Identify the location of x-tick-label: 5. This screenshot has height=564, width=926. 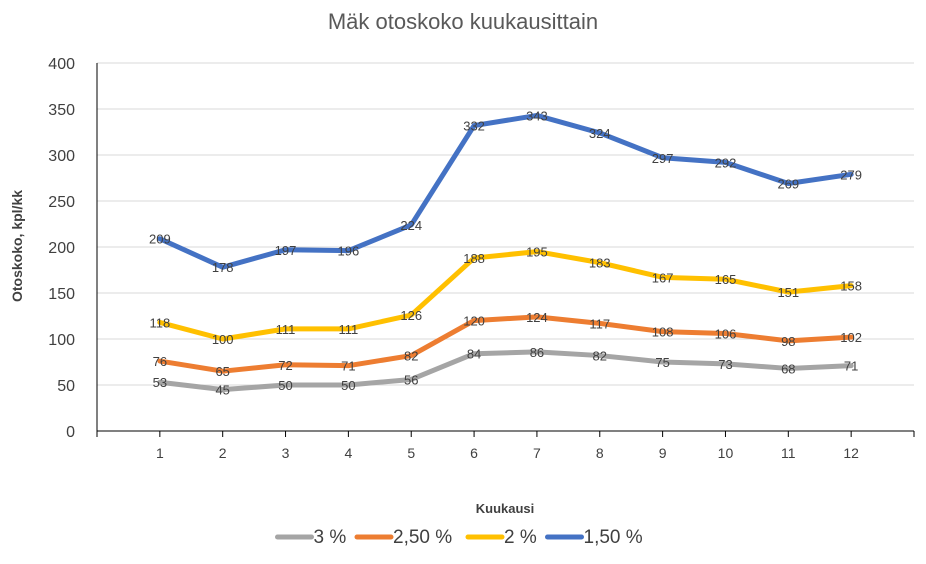
(411, 453).